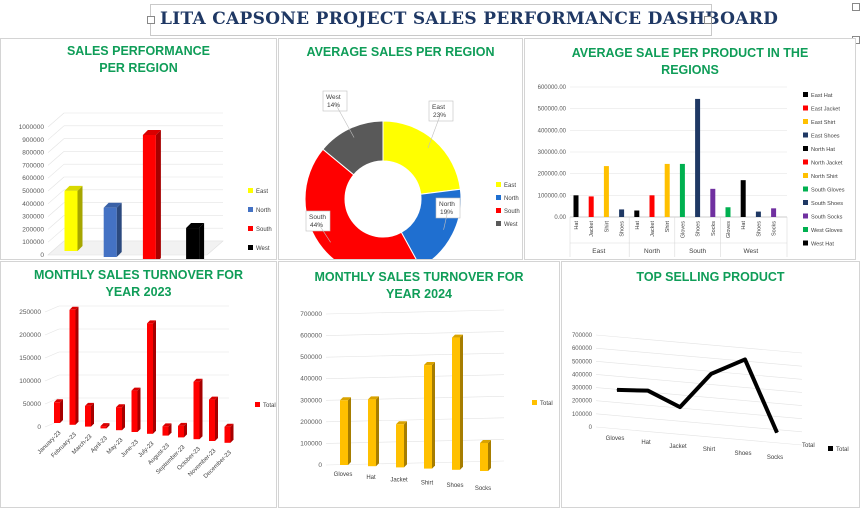  What do you see at coordinates (30, 335) in the screenshot?
I see `y-tick-label: 200000` at bounding box center [30, 335].